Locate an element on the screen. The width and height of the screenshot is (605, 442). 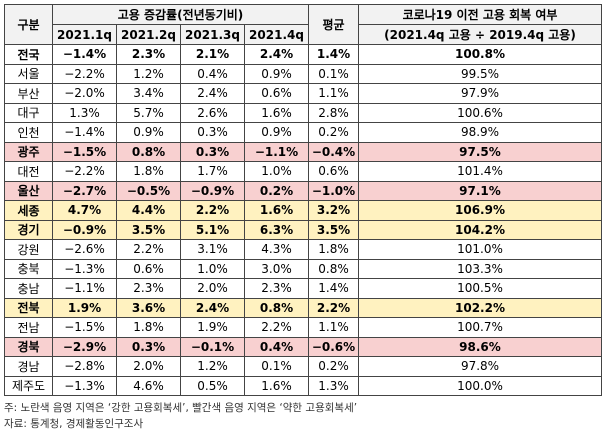
table-row: 대전 −2.2% 1.8% 1.7% 1.0% 0.6% 101.4% is located at coordinates (303, 171).